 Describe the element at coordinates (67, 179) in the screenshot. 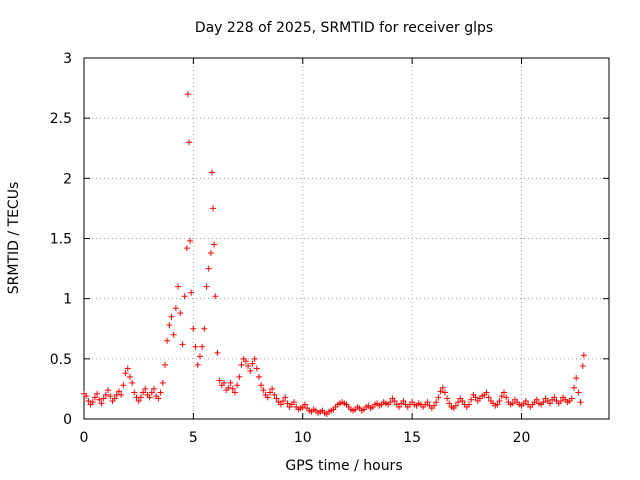

I see `y-tick-label: 2` at that location.